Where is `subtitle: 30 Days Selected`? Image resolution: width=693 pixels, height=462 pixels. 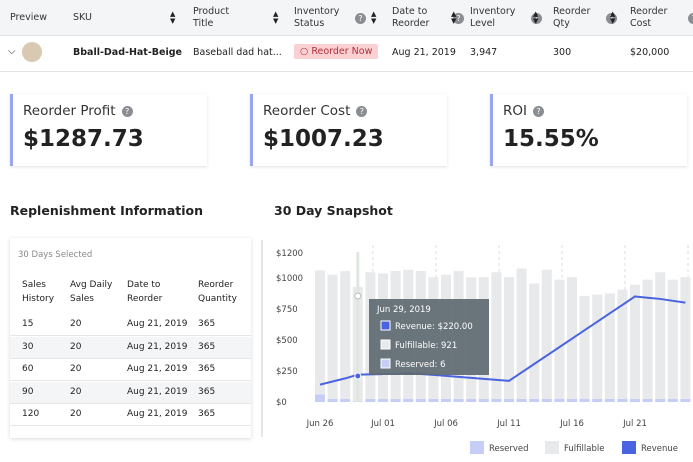 subtitle: 30 Days Selected is located at coordinates (55, 255).